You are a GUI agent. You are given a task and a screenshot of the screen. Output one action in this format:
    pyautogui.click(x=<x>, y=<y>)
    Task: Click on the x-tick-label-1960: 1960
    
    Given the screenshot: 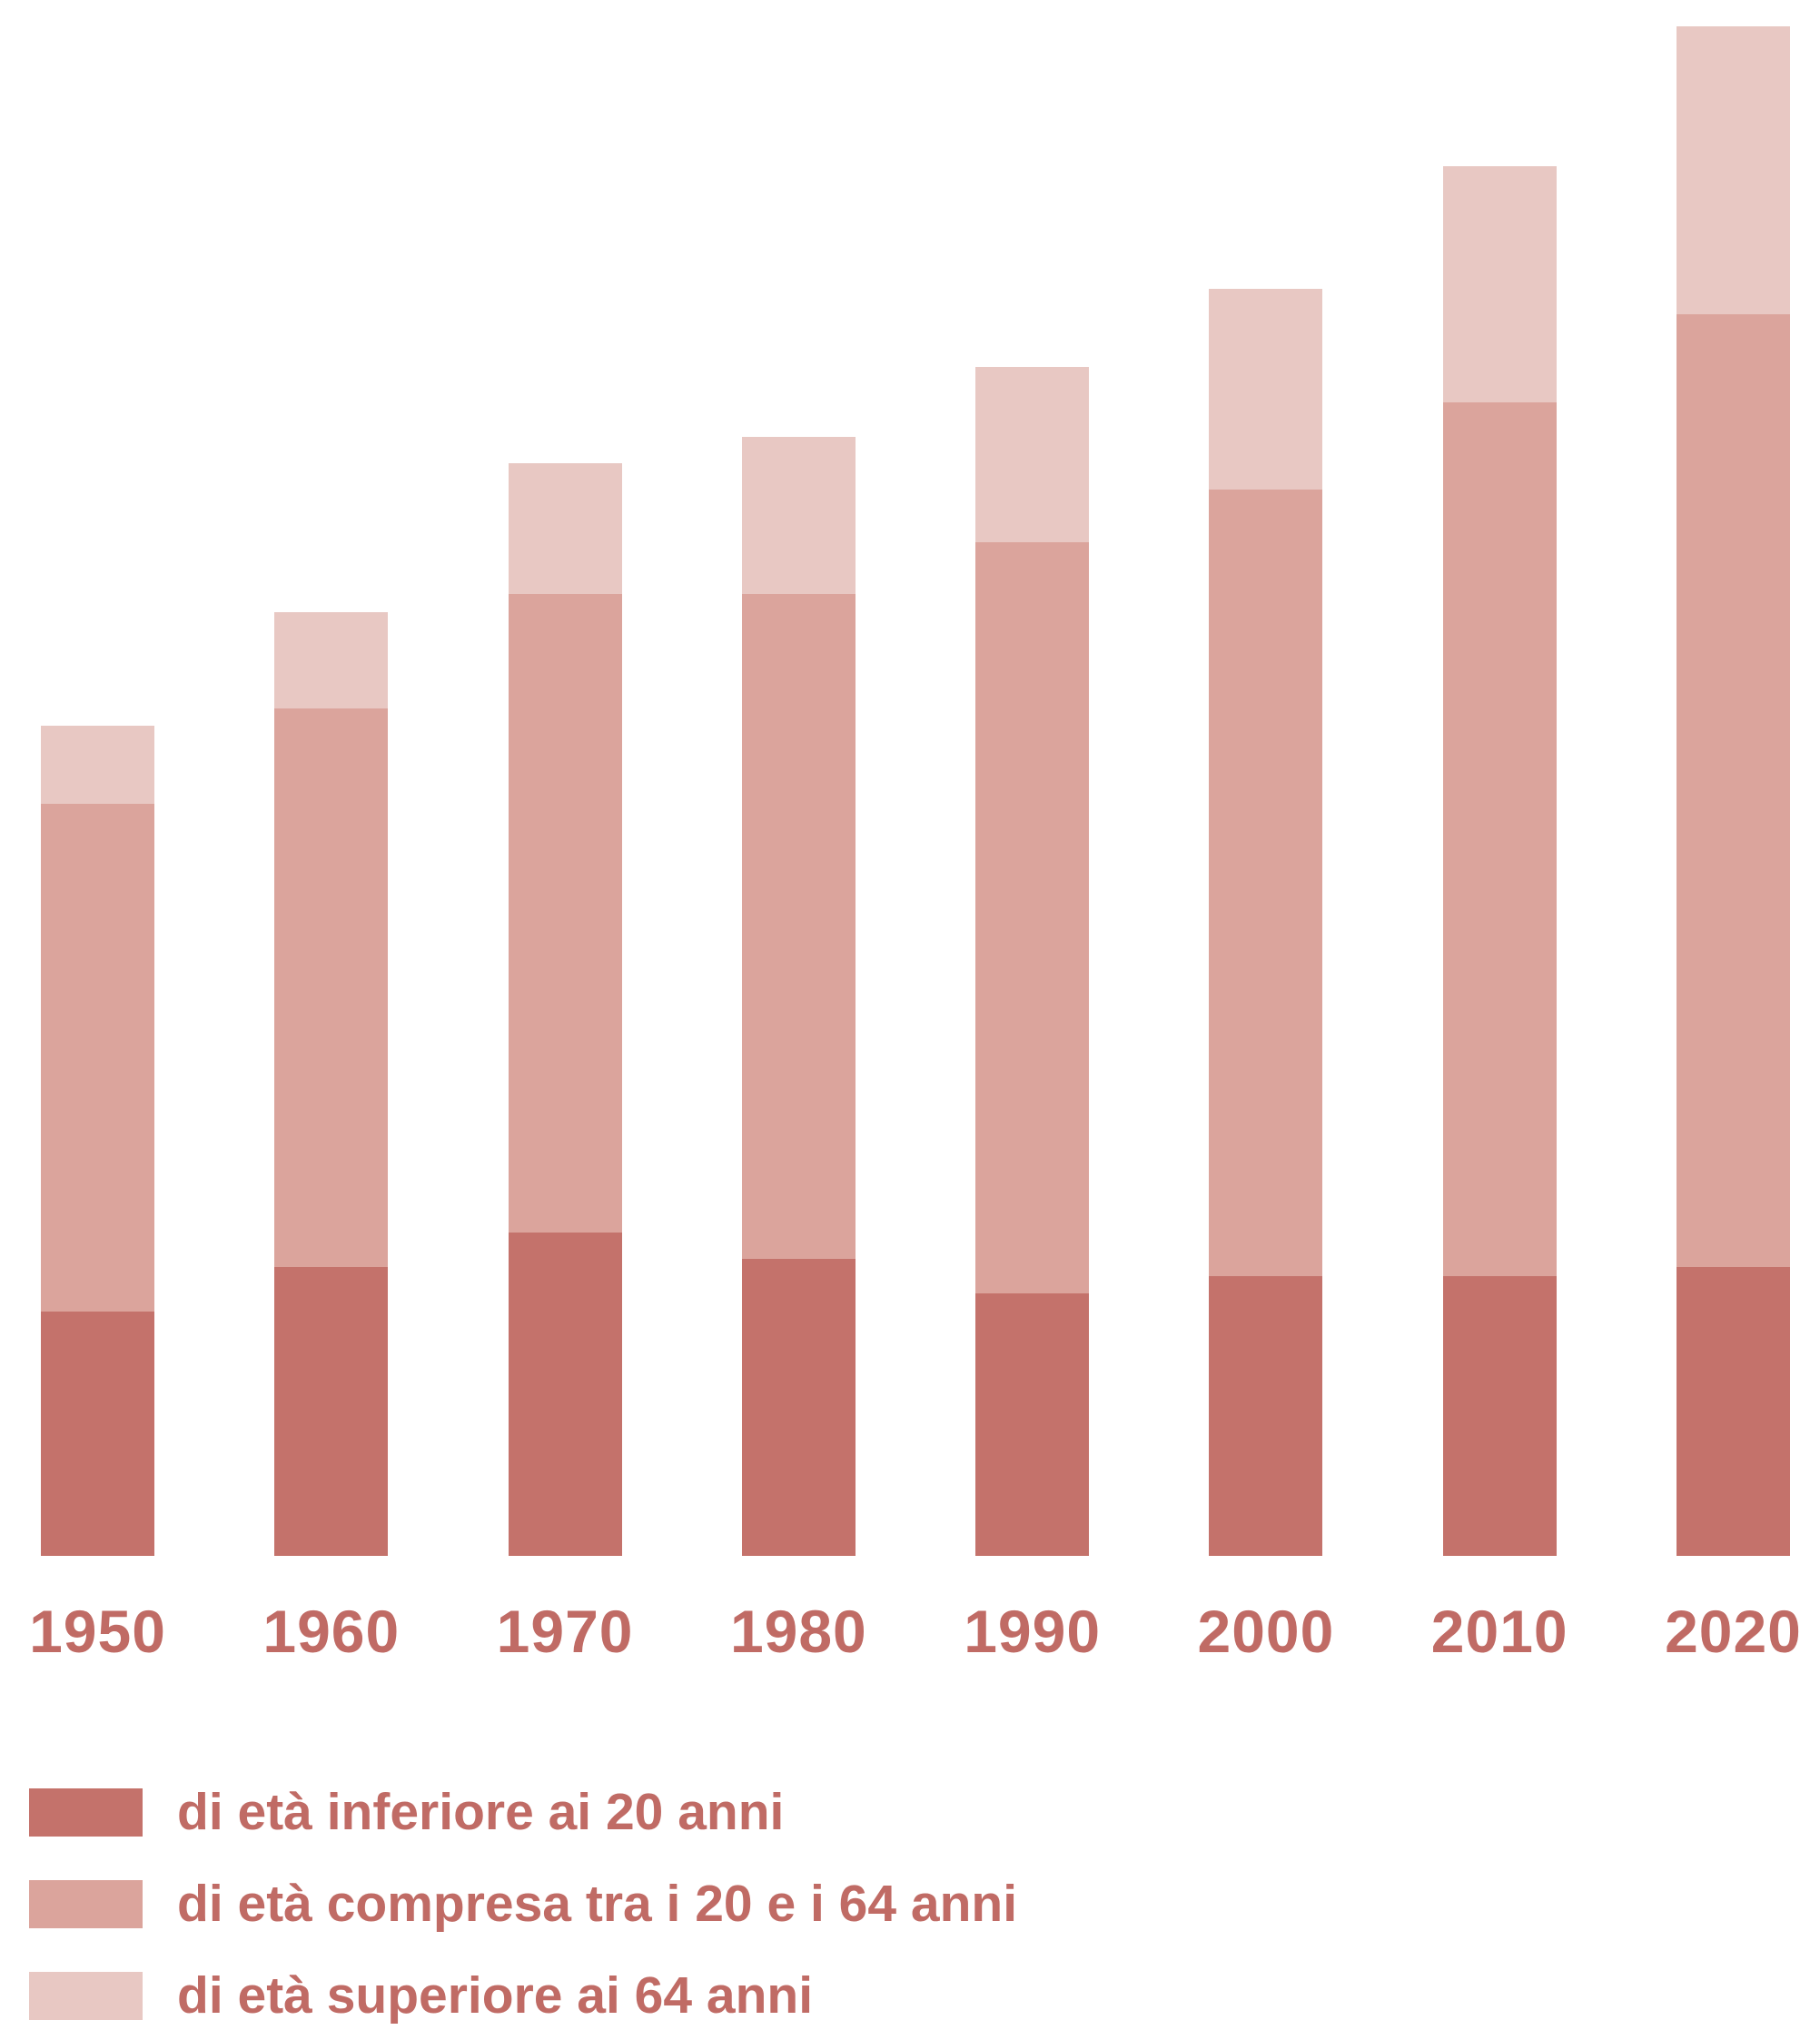 What is the action you would take?
    pyautogui.click(x=331, y=1631)
    